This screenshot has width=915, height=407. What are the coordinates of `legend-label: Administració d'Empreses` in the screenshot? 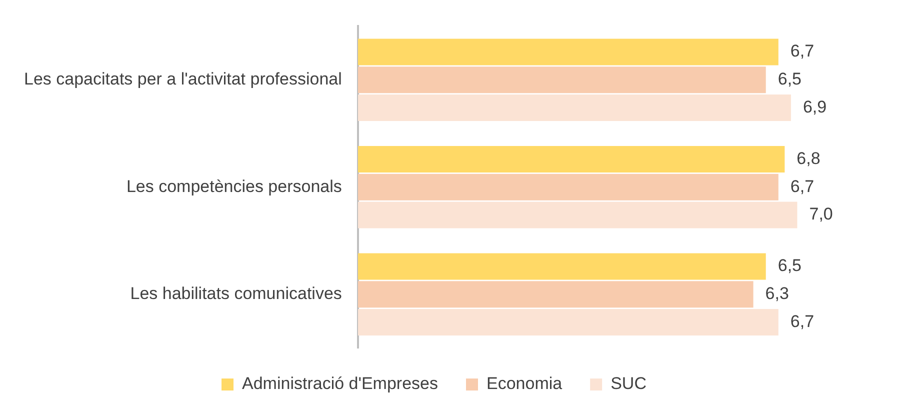 It's located at (340, 384).